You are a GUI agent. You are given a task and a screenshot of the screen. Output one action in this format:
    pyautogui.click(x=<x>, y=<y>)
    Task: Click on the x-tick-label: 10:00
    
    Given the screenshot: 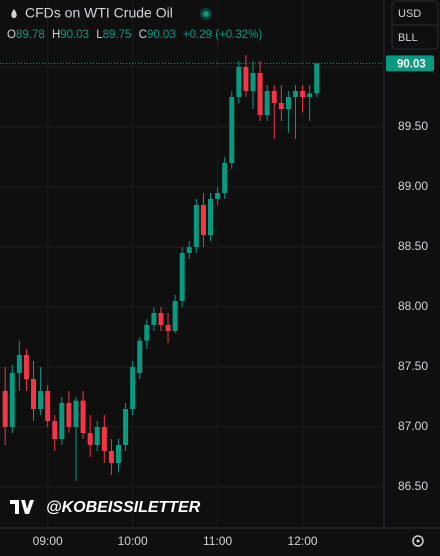 What is the action you would take?
    pyautogui.click(x=133, y=541)
    